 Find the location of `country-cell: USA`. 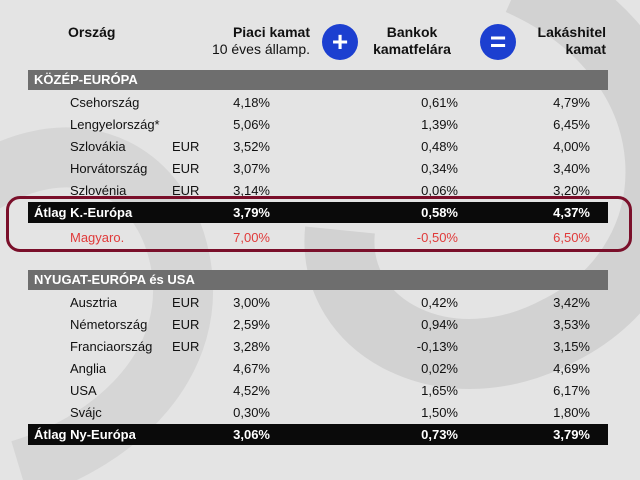

country-cell: USA is located at coordinates (83, 390).